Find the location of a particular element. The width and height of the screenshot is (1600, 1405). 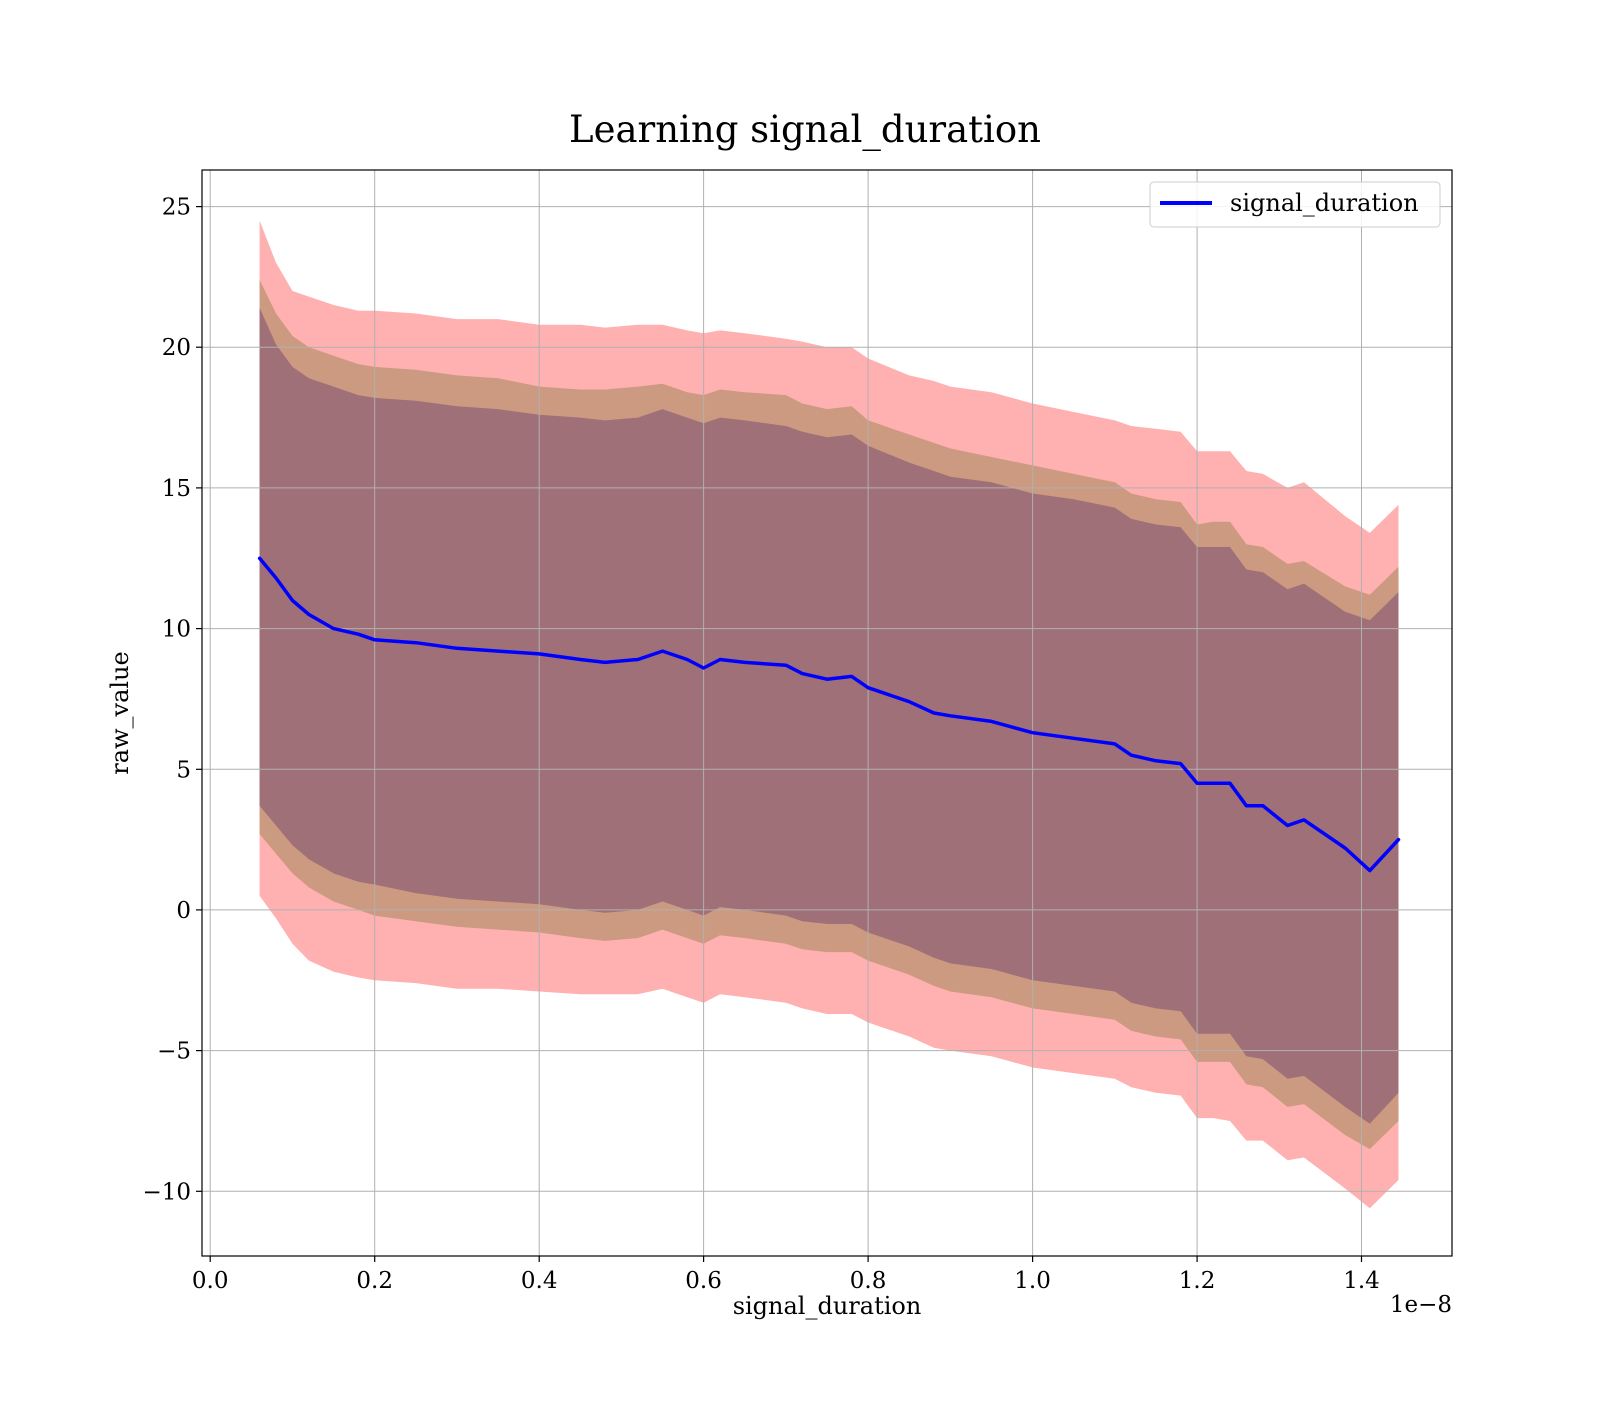

legend-label: signal_duration is located at coordinates (1324, 203).